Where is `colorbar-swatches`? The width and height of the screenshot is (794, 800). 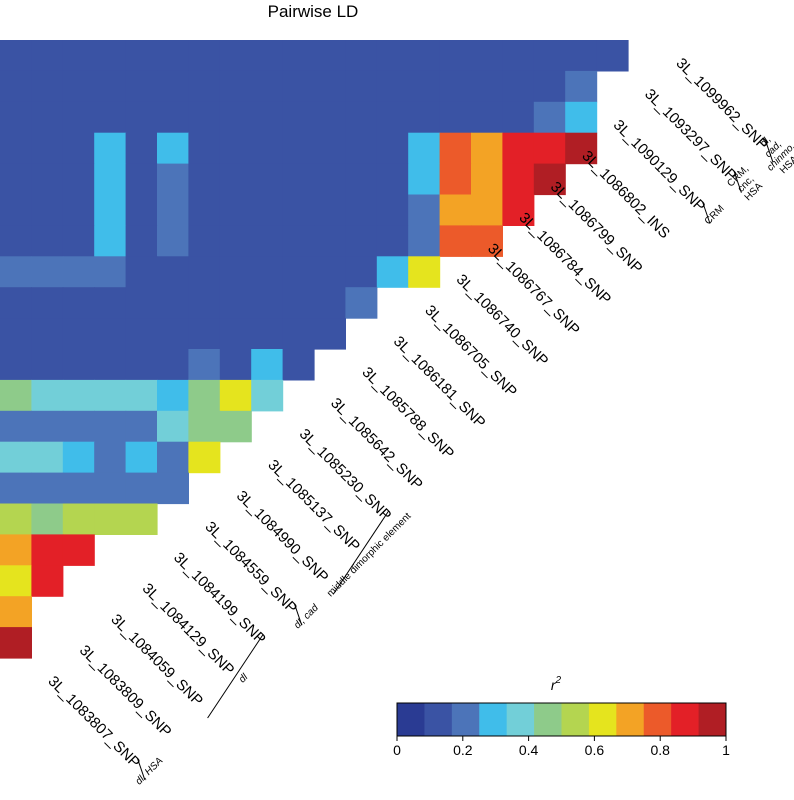 colorbar-swatches is located at coordinates (561, 719).